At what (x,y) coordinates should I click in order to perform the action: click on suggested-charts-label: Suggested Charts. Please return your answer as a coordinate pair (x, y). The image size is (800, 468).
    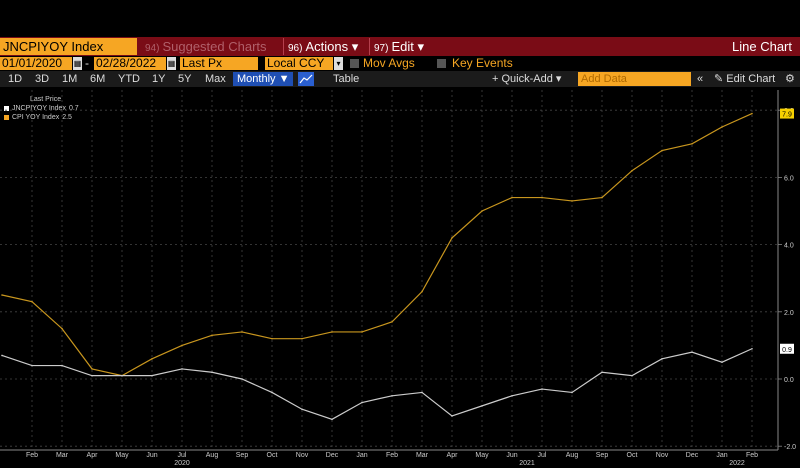
    Looking at the image, I should click on (214, 46).